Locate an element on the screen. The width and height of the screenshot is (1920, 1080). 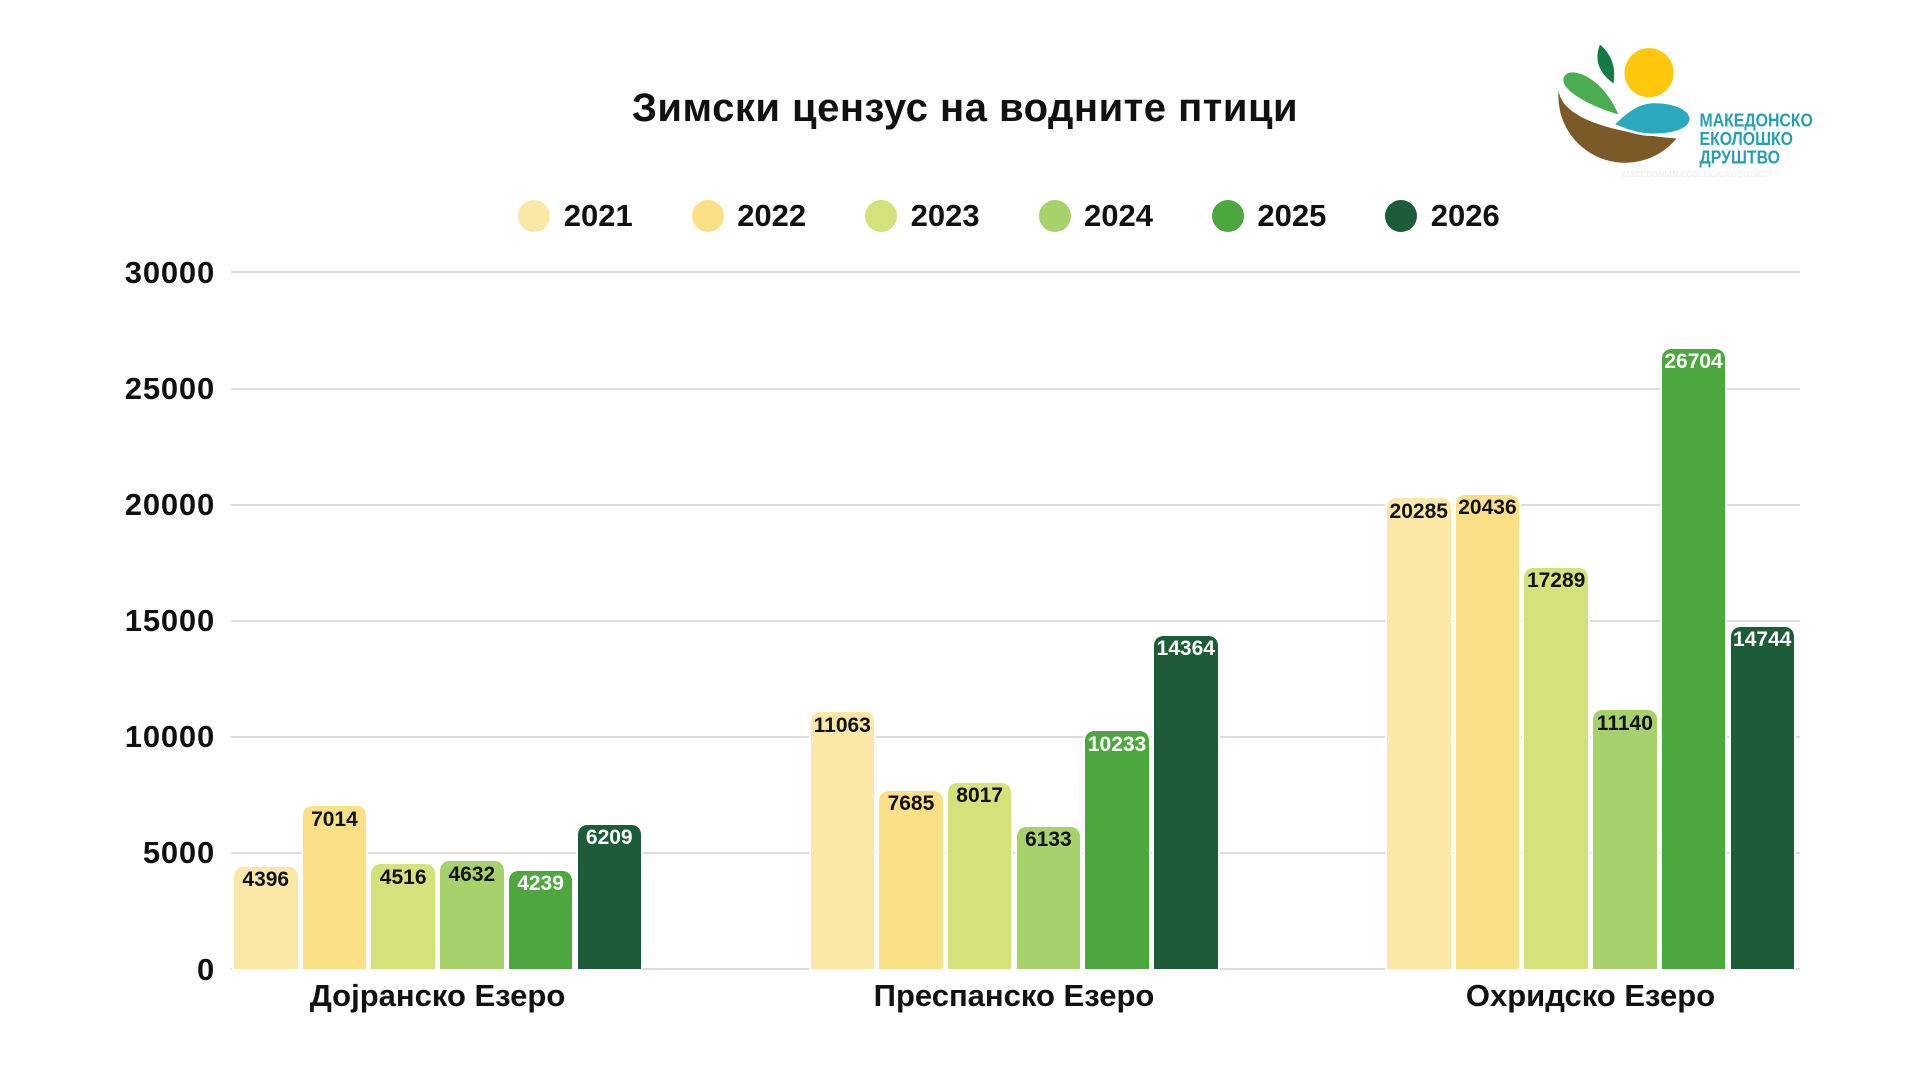
svg-text: МАКЕДОНСКО is located at coordinates (1756, 120).